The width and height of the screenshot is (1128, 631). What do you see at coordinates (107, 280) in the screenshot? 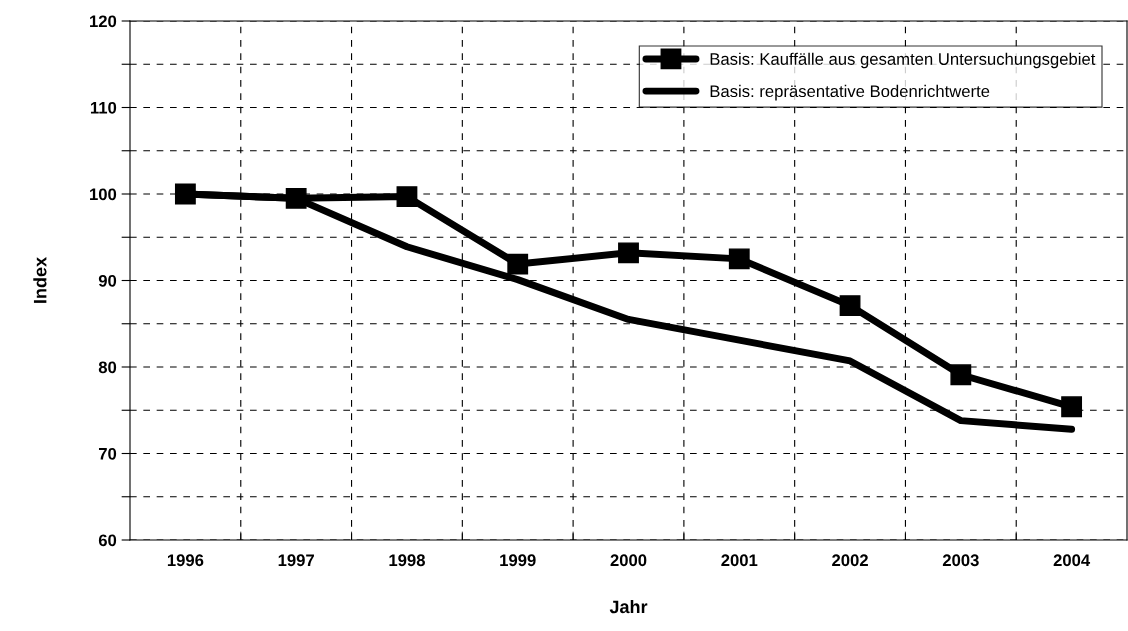
I see `y-tick-label: 90` at bounding box center [107, 280].